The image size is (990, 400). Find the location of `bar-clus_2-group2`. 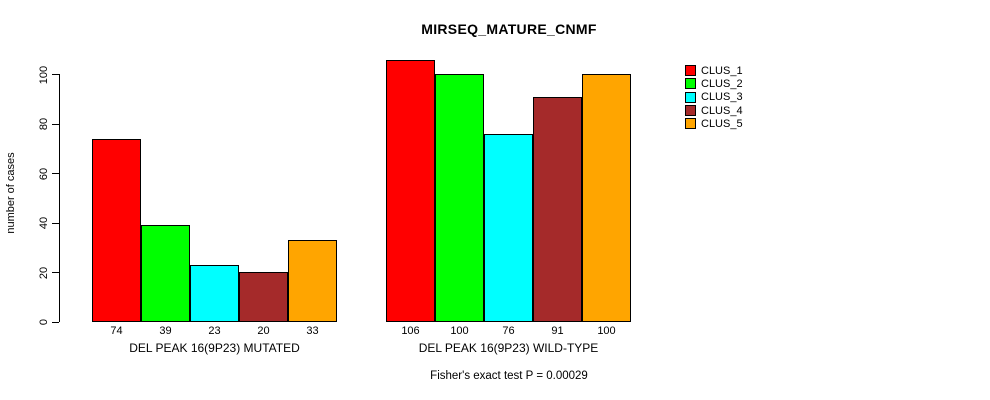

bar-clus_2-group2 is located at coordinates (459, 198).